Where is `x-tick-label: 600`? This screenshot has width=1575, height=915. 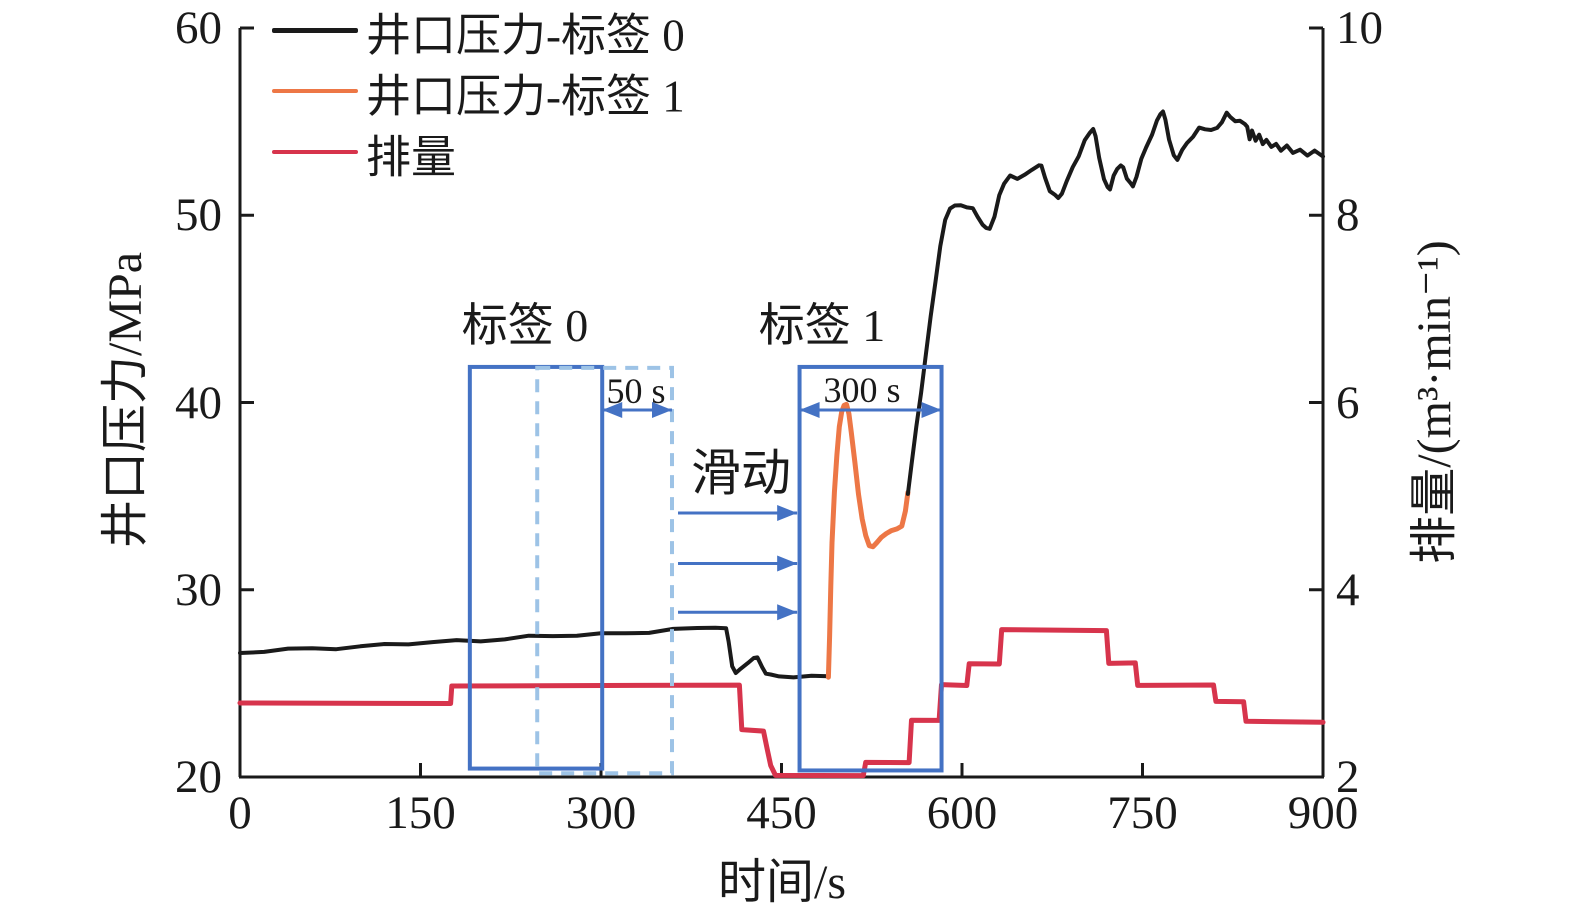
x-tick-label: 600 is located at coordinates (962, 813).